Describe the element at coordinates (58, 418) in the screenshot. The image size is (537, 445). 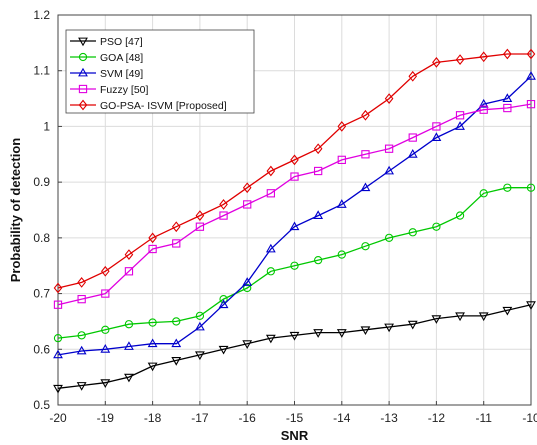
I see `x-tick-label: -20` at that location.